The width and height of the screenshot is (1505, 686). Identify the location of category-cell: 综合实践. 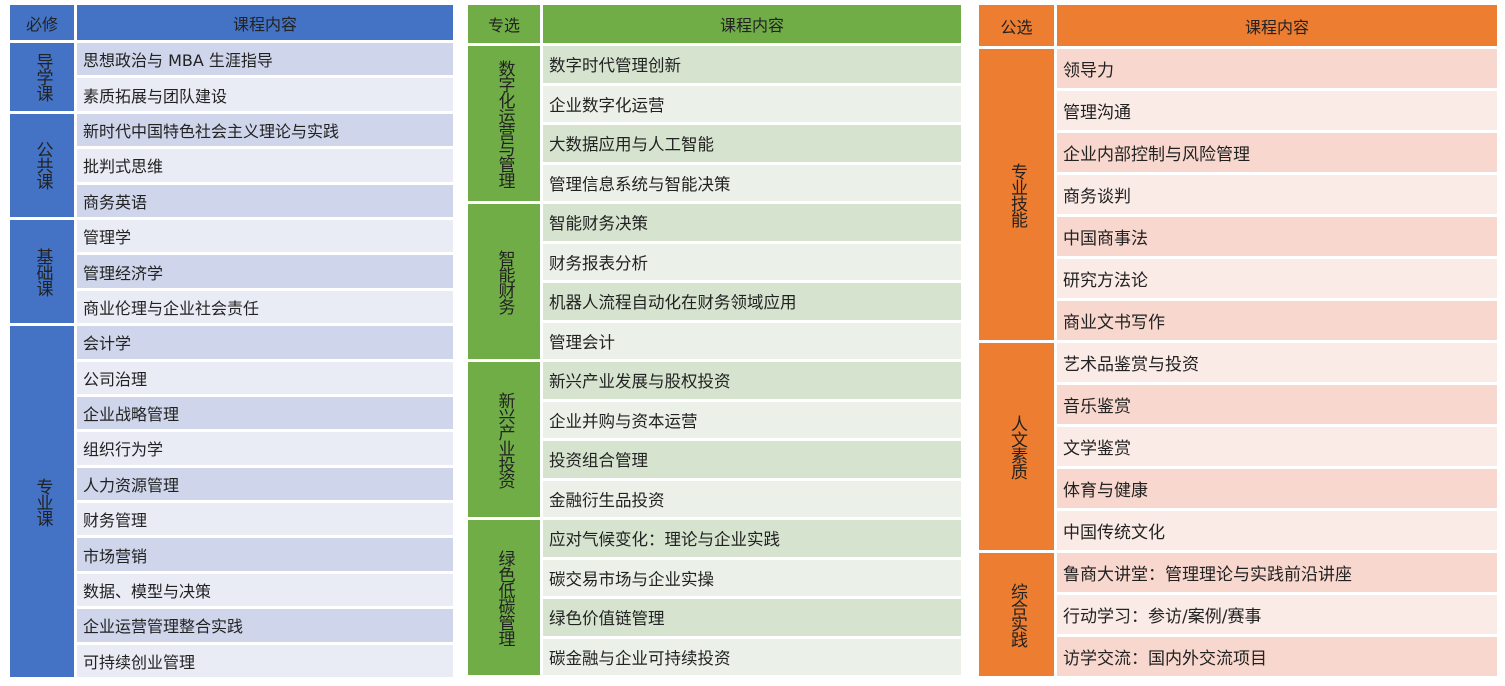
(1016, 614).